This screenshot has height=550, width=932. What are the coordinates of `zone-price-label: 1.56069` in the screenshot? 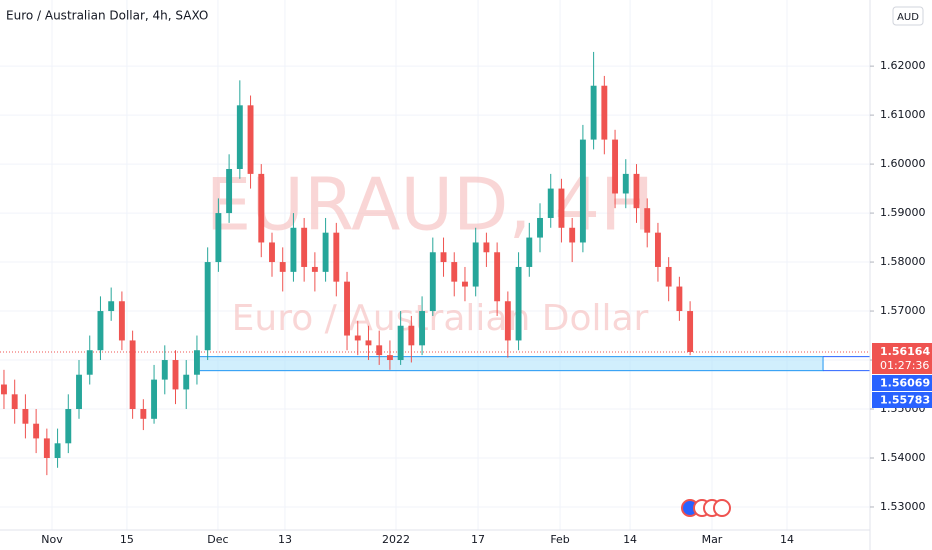 It's located at (905, 382).